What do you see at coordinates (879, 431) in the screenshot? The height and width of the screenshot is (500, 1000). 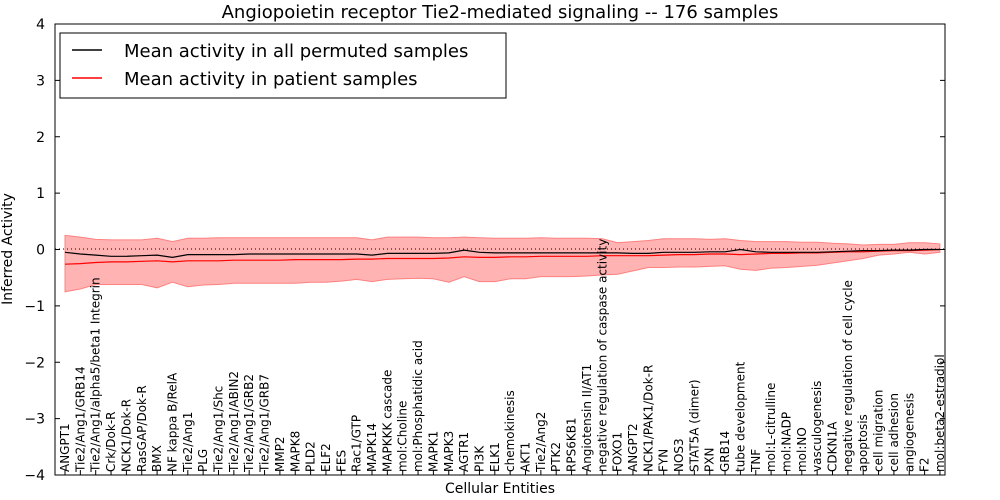 I see `x-tick-label: cell migration` at bounding box center [879, 431].